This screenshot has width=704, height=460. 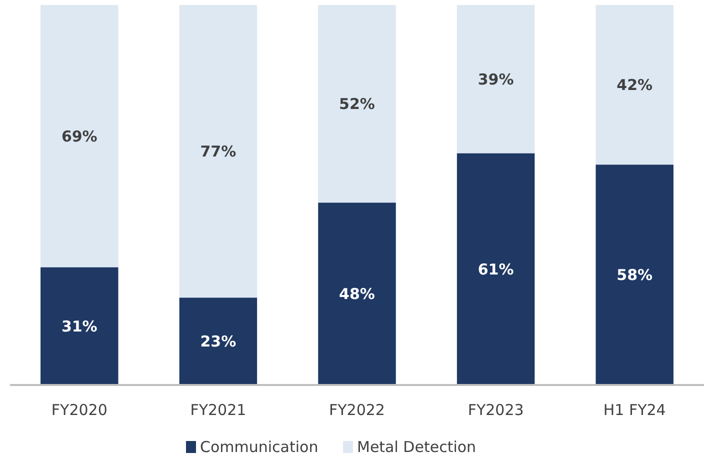 I want to click on data-label: 23%, so click(x=218, y=341).